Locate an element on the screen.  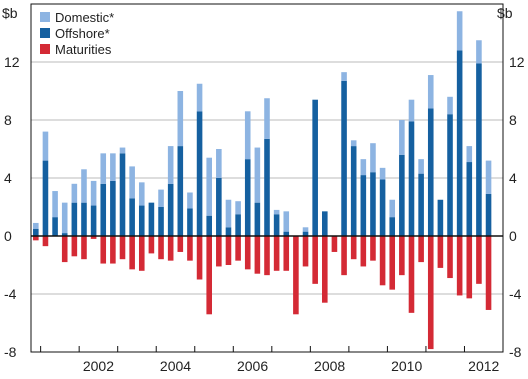
y-tick-label-right: 12 is located at coordinates (517, 62).